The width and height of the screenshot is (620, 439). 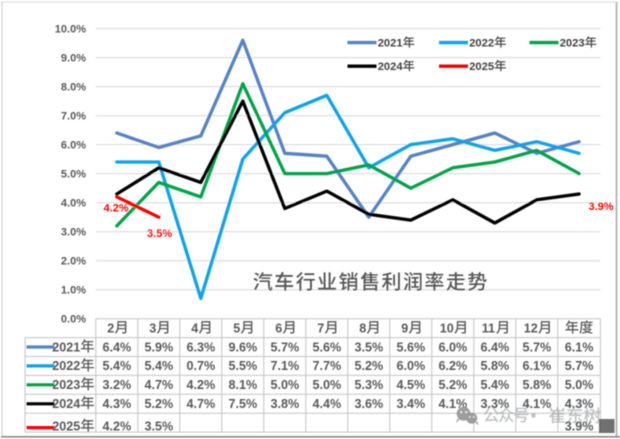 I want to click on svg-text: 12, so click(x=531, y=328).